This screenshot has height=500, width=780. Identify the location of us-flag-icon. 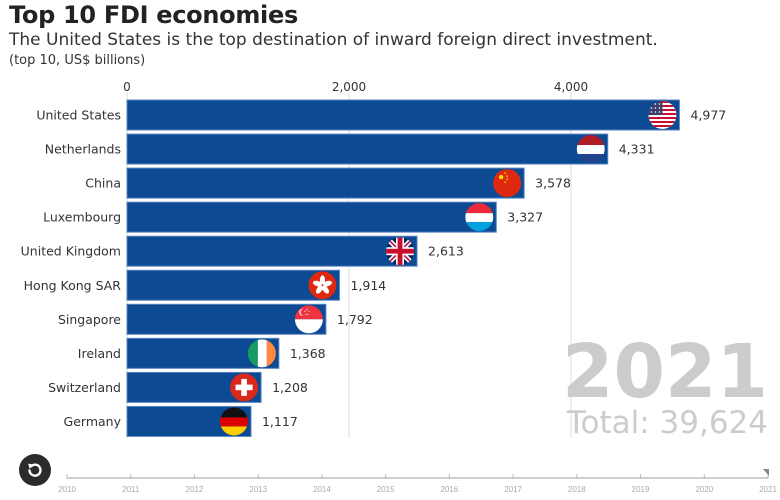
(662, 115).